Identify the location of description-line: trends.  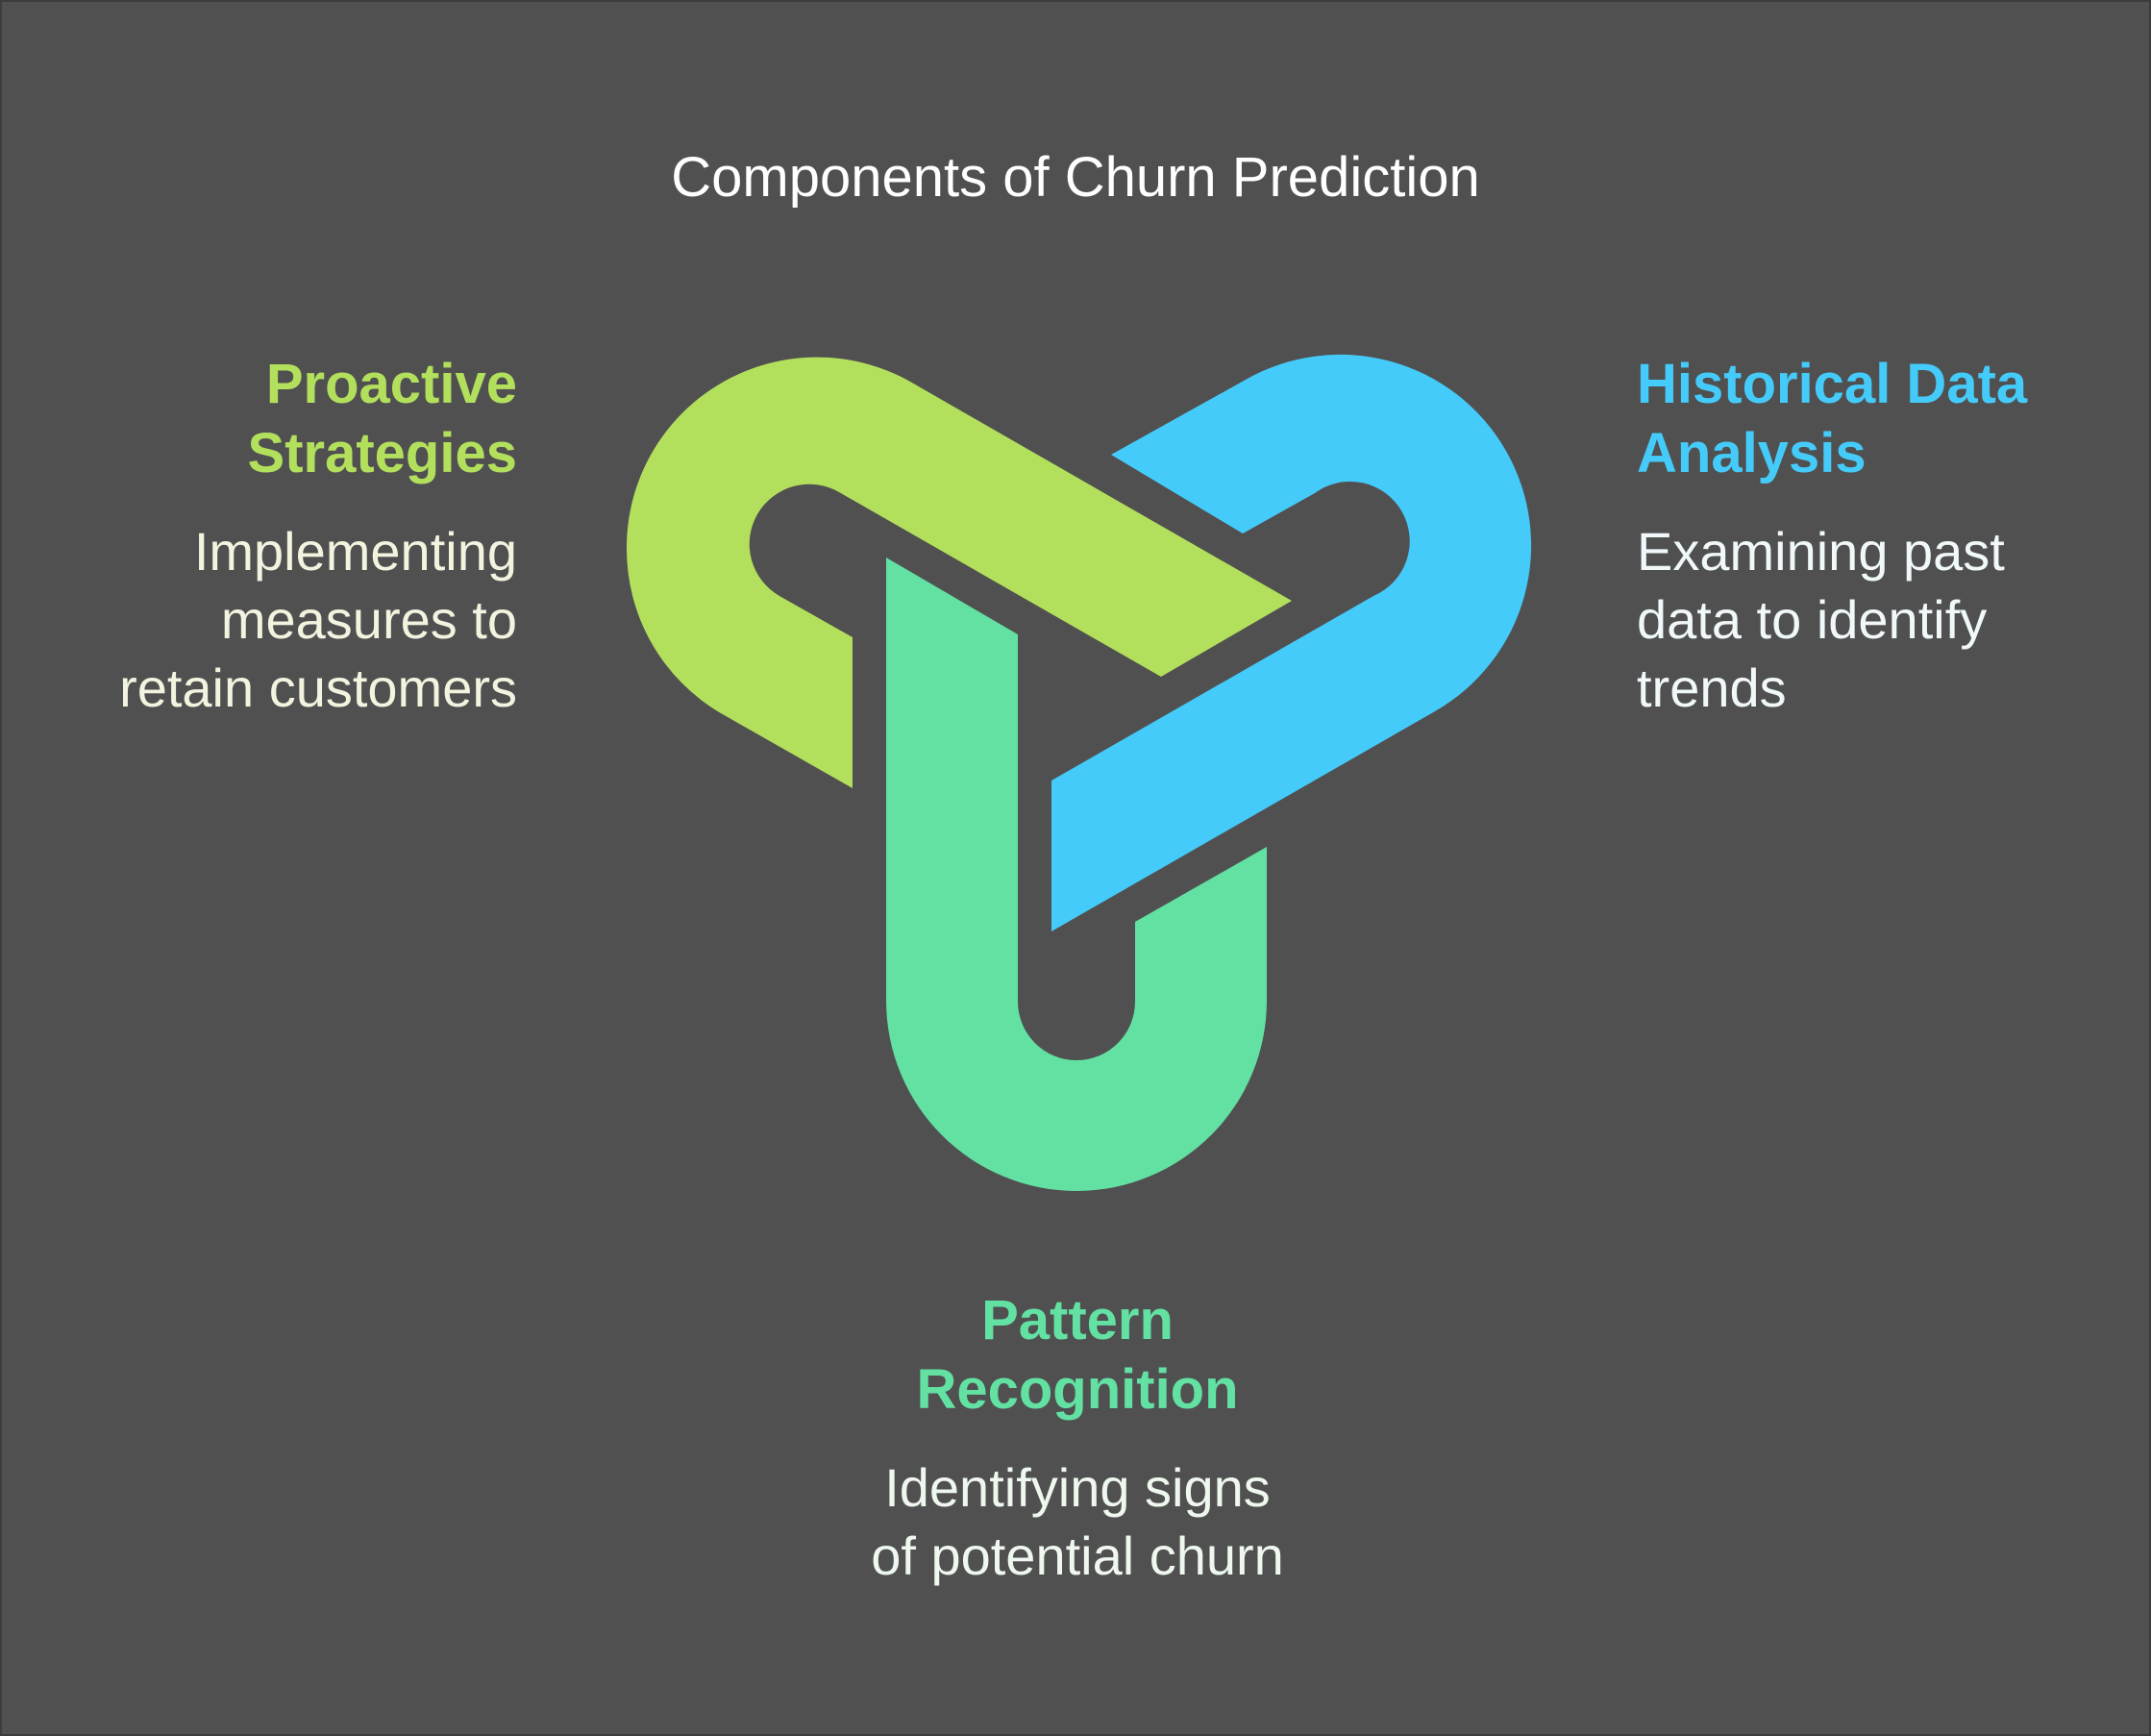
(1712, 687).